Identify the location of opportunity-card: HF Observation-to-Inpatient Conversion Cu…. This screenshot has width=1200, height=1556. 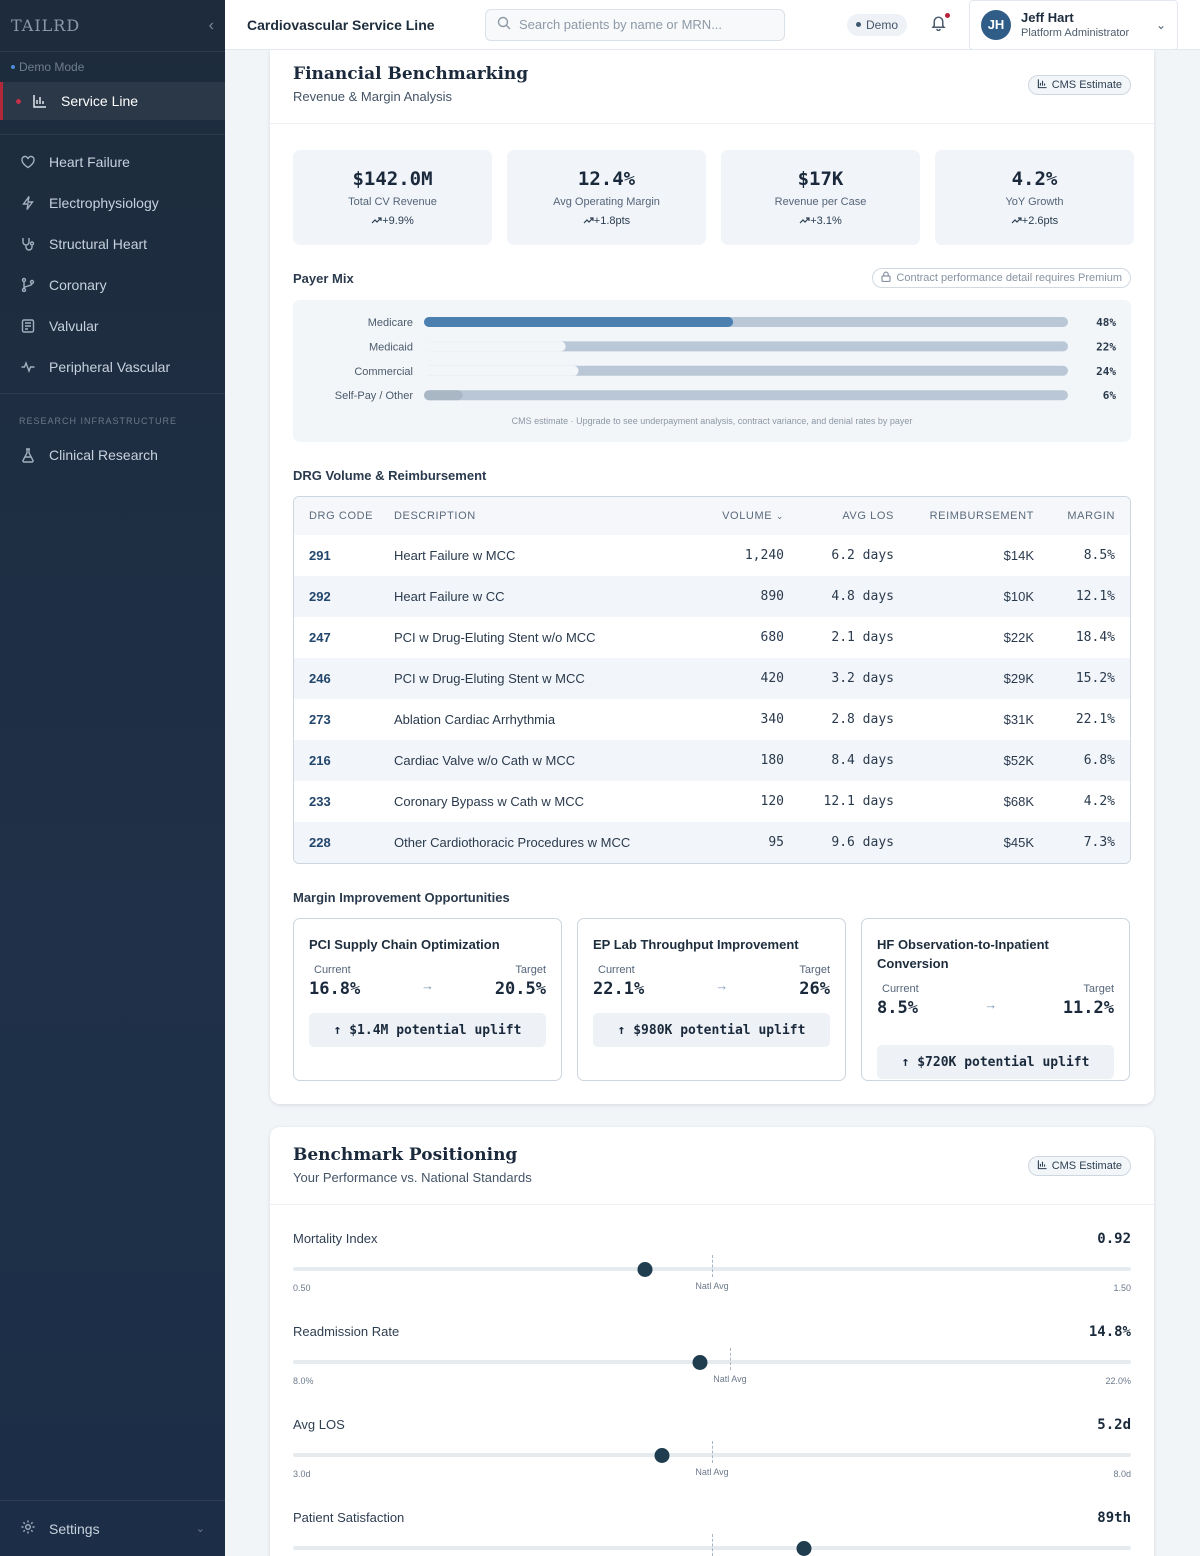
(995, 999).